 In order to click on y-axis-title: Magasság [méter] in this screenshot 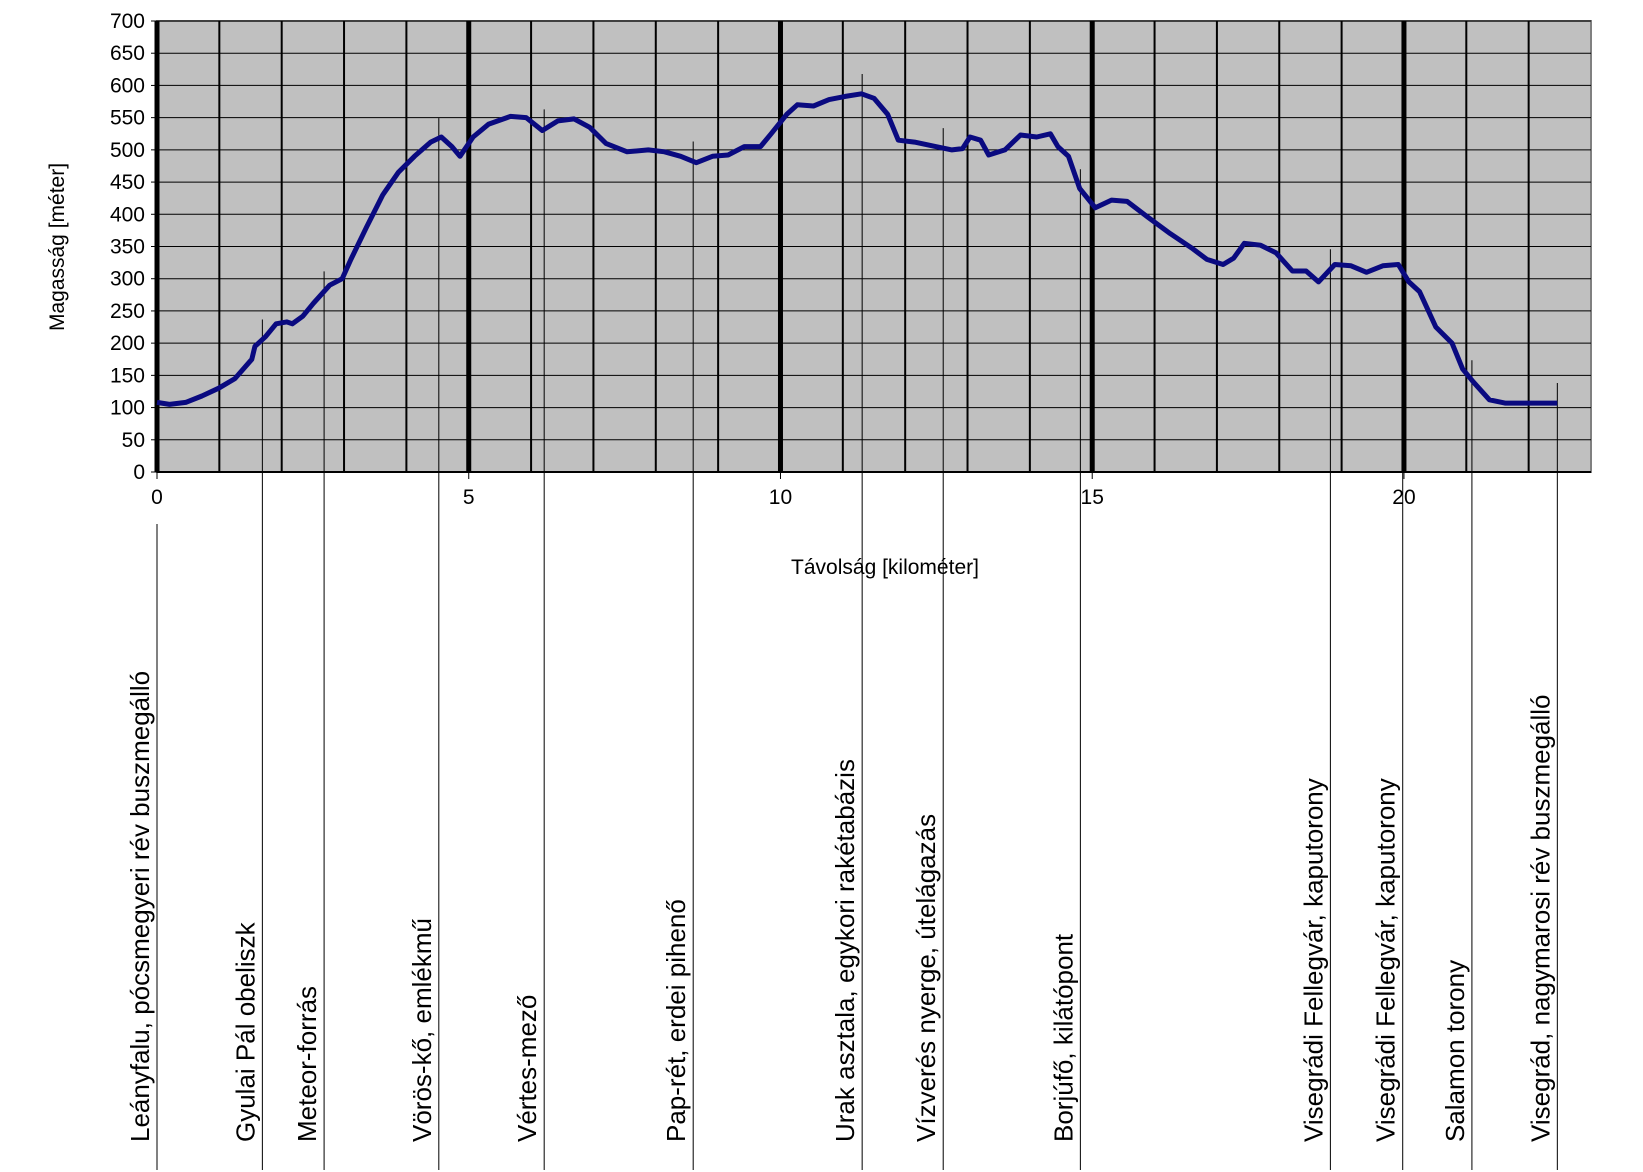, I will do `click(57, 247)`.